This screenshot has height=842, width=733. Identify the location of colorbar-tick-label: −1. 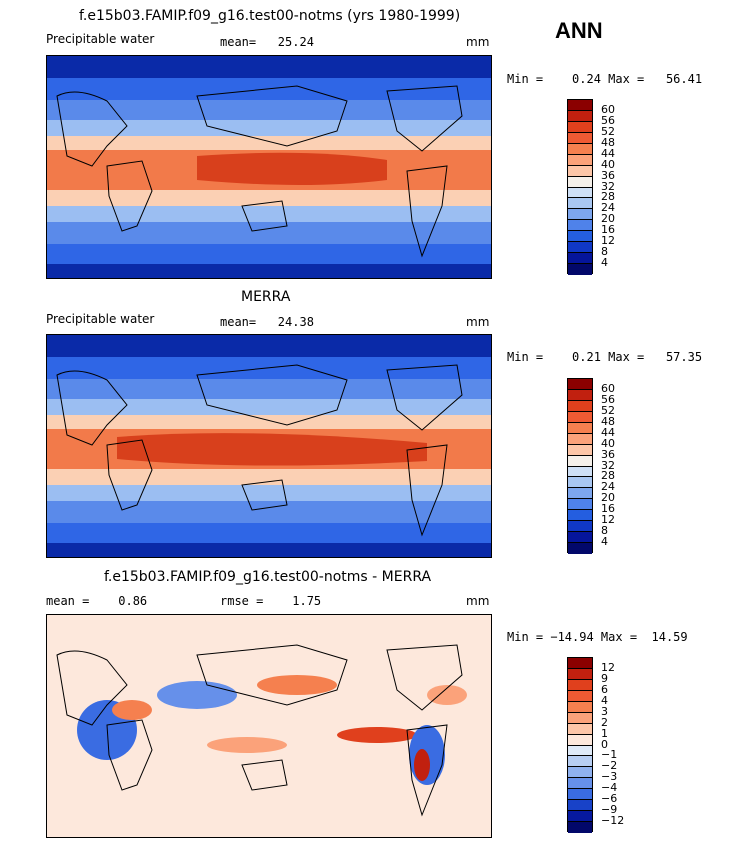
(609, 755).